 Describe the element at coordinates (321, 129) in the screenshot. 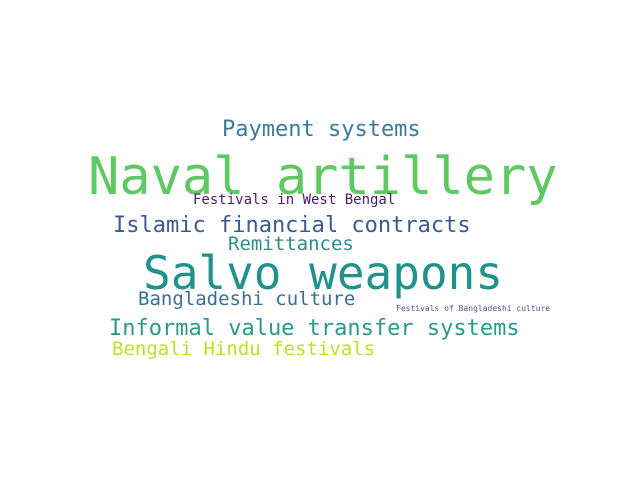

I see `word-payment-systems: Payment systems` at that location.